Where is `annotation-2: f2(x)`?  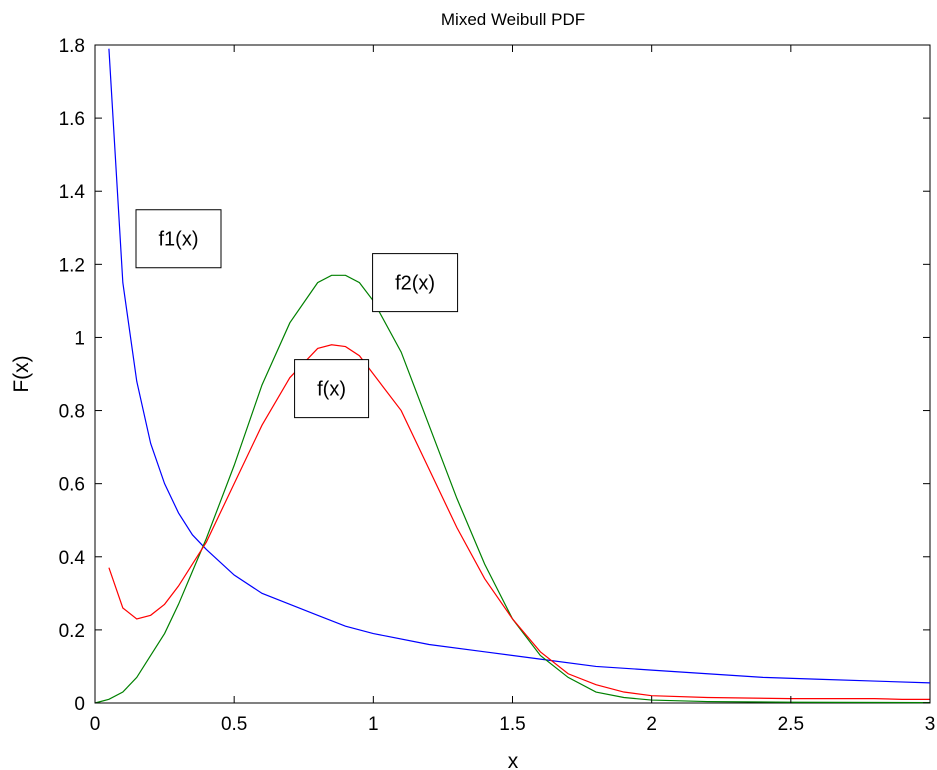 annotation-2: f2(x) is located at coordinates (415, 283).